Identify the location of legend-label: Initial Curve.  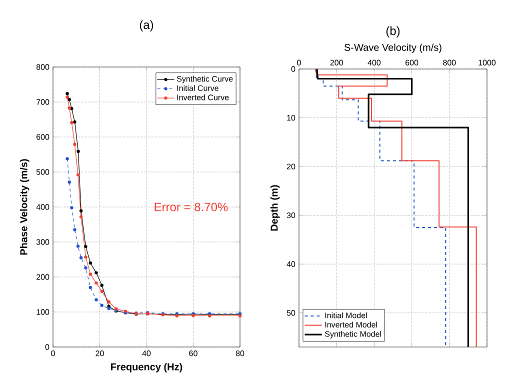
(197, 88).